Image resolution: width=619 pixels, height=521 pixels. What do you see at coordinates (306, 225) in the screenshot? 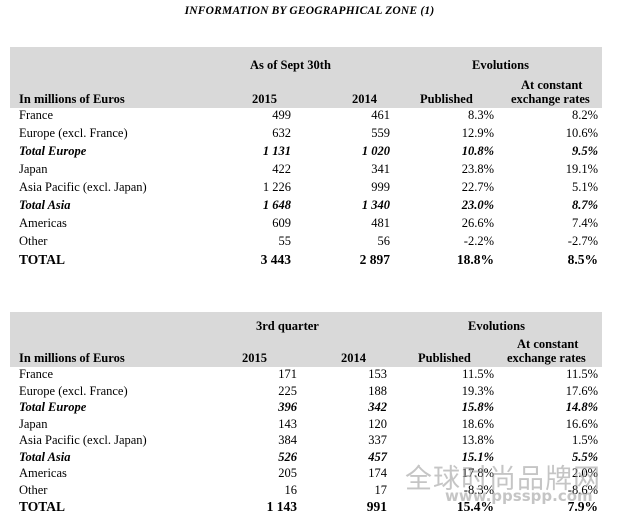
I see `table-row: Americas 609 481 26.6% 7.4%` at bounding box center [306, 225].